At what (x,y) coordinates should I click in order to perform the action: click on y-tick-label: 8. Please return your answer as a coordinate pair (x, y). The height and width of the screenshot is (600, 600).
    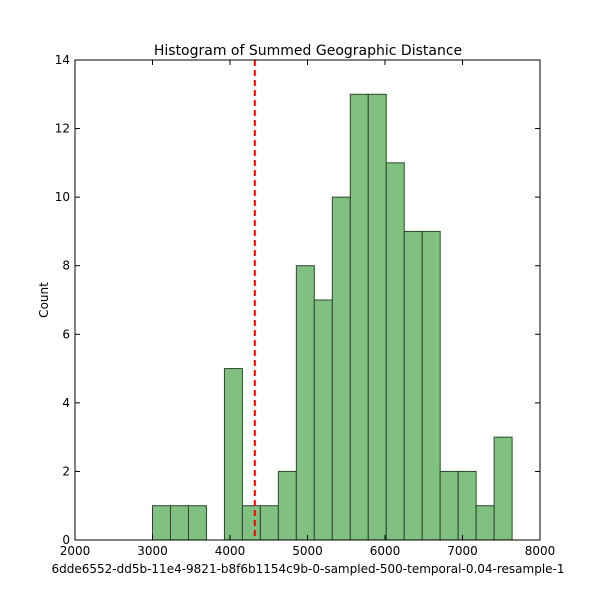
    Looking at the image, I should click on (66, 266).